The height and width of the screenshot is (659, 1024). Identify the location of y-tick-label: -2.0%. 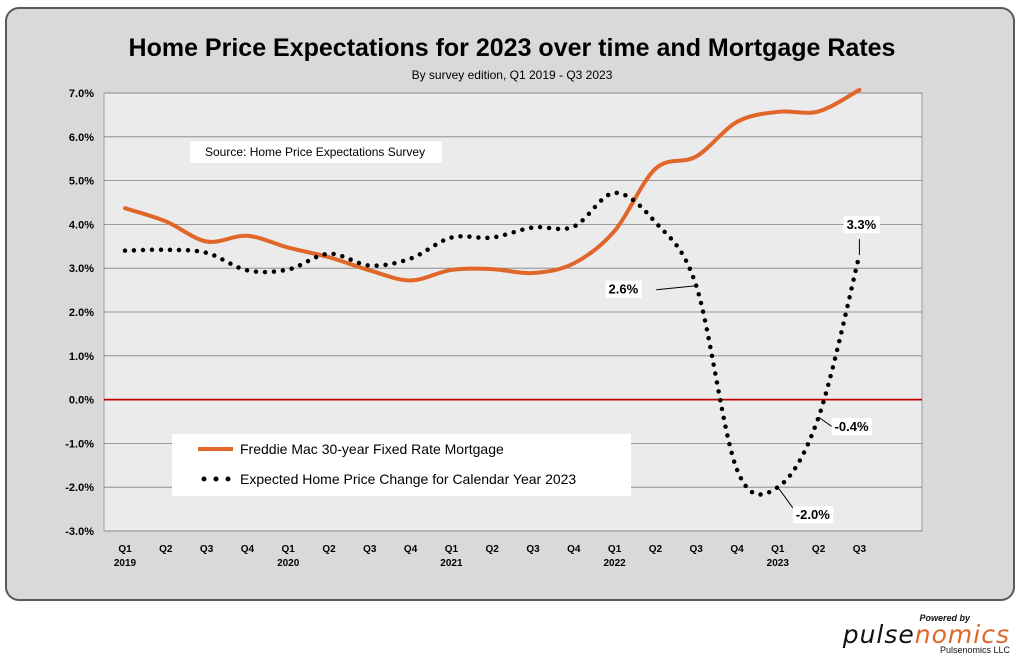
(79, 488).